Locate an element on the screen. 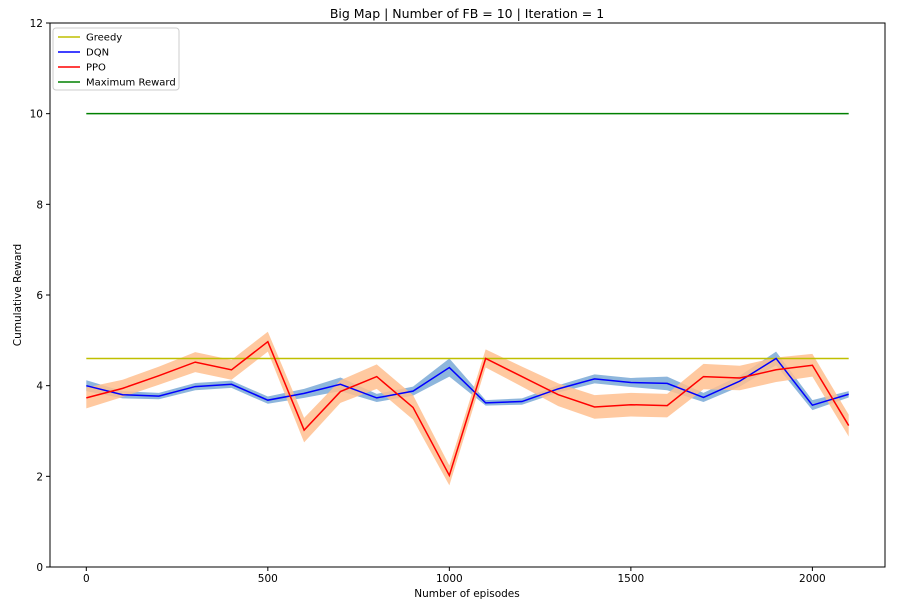  x-axis-ticks: 0 500 1000 1500 2000 is located at coordinates (454, 576).